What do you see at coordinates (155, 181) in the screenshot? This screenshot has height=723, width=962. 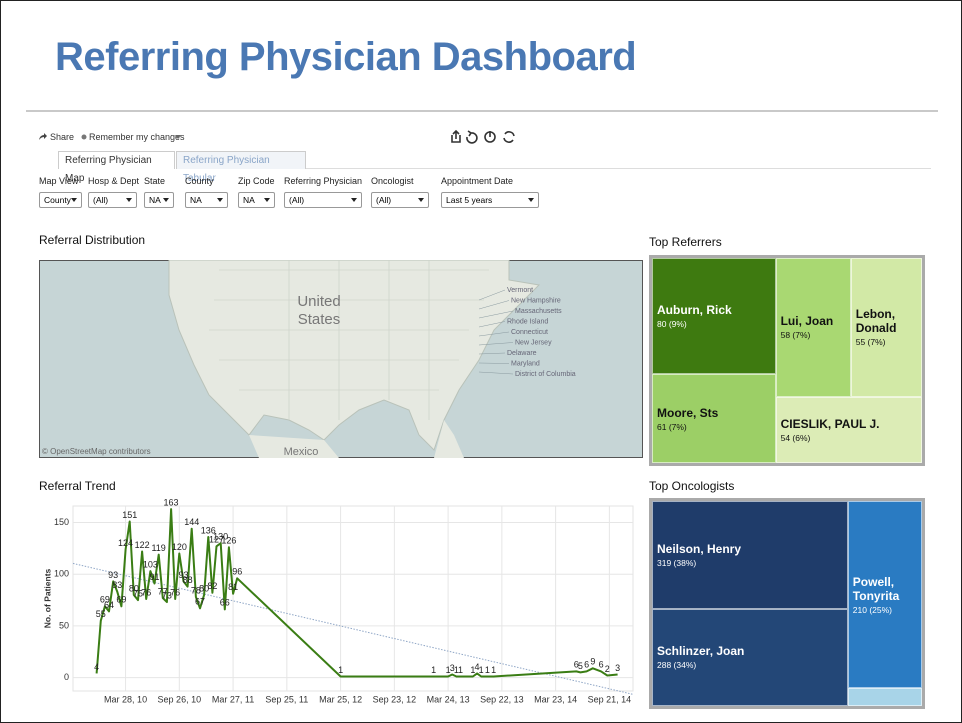 I see `filter-label: State` at bounding box center [155, 181].